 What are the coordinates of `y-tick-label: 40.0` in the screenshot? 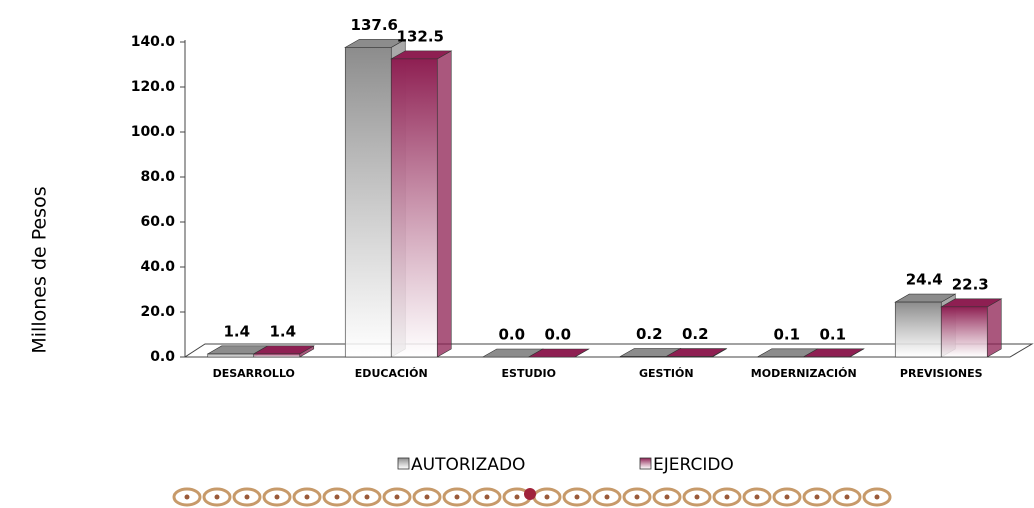 It's located at (157, 267).